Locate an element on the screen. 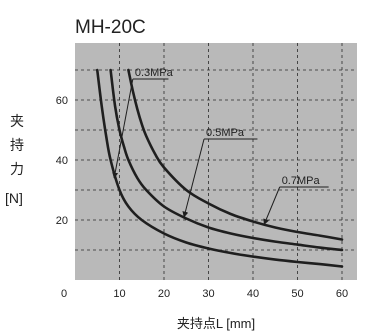 This screenshot has width=376, height=335. annotation-label-1: 0.3MPa is located at coordinates (154, 73).